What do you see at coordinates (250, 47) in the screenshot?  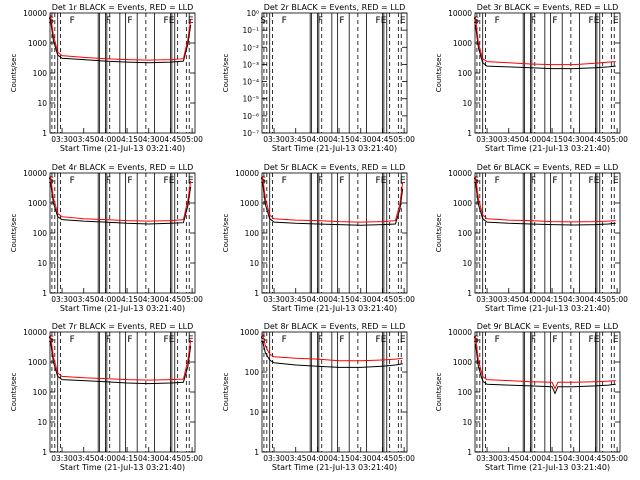 I see `y-tick-label: 10⁻²` at bounding box center [250, 47].